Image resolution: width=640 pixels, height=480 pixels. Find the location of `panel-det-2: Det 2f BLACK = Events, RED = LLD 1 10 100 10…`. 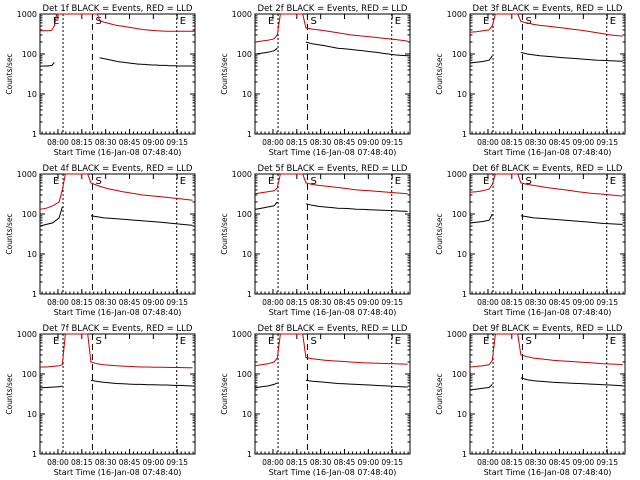

panel-det-2: Det 2f BLACK = Events, RED = LLD 1 10 100 10… is located at coordinates (315, 80).